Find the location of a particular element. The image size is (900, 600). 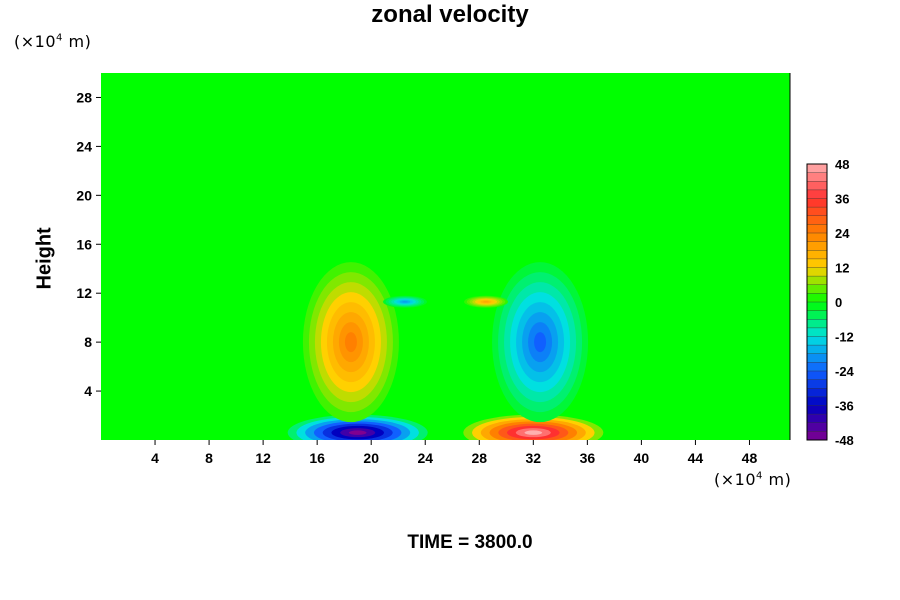

colorbar-tick-label: 48 is located at coordinates (842, 164).